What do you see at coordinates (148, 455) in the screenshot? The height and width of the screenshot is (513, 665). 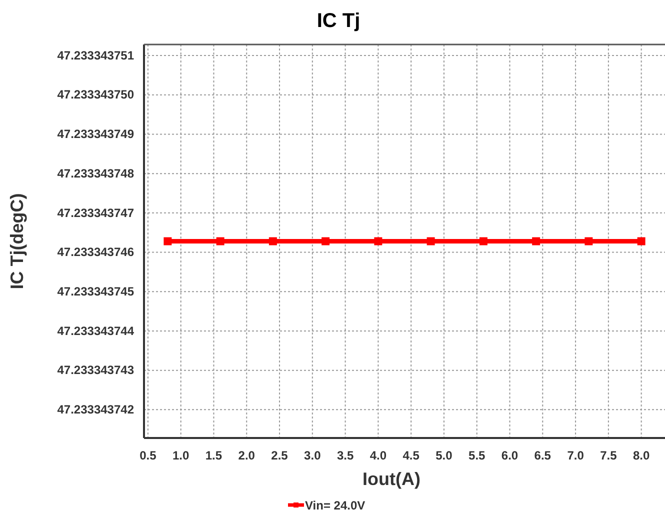 I see `x-tick-label: 0.5` at bounding box center [148, 455].